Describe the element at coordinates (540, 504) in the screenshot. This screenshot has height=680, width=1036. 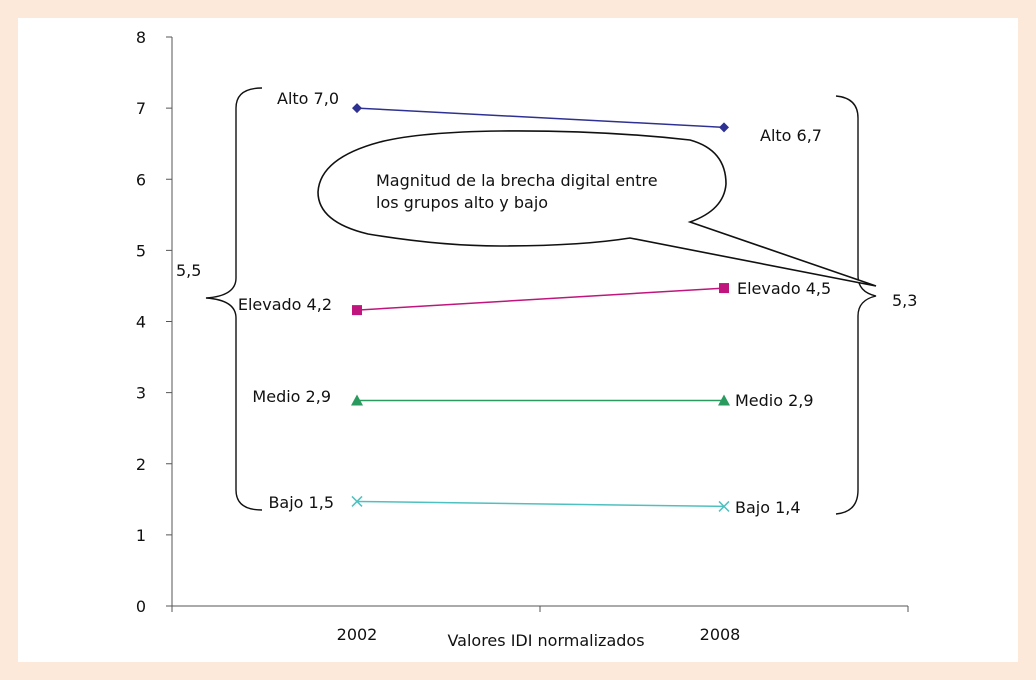
I see `series-line-bajo` at that location.